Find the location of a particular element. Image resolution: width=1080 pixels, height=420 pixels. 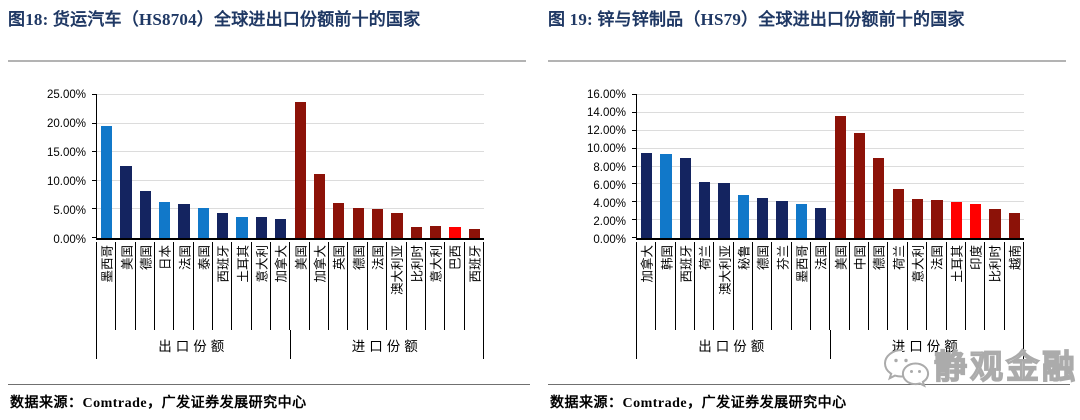

x-axis-group-labels: 出口份额 进口份额 is located at coordinates (290, 344).